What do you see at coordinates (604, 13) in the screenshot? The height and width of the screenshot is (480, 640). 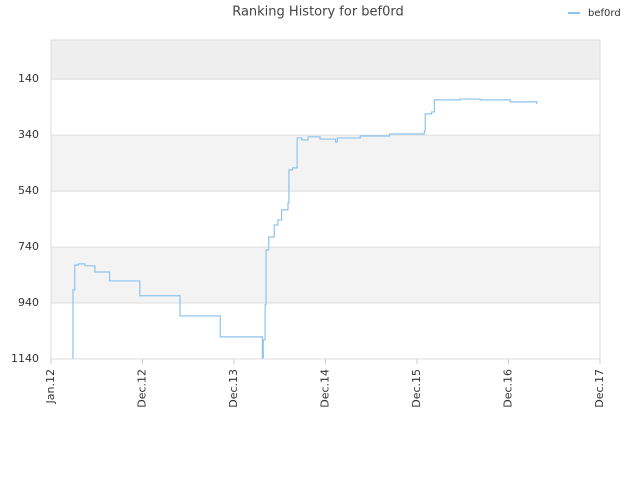 I see `legend-label: bef0rd` at bounding box center [604, 13].